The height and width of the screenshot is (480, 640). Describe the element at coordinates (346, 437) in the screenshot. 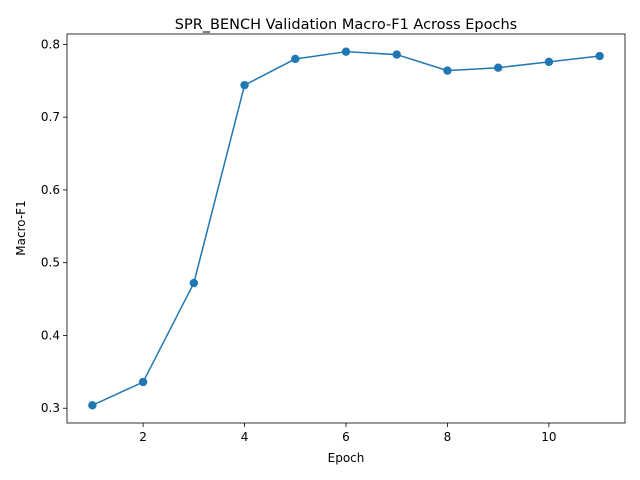

I see `x-tick-label: 6` at that location.